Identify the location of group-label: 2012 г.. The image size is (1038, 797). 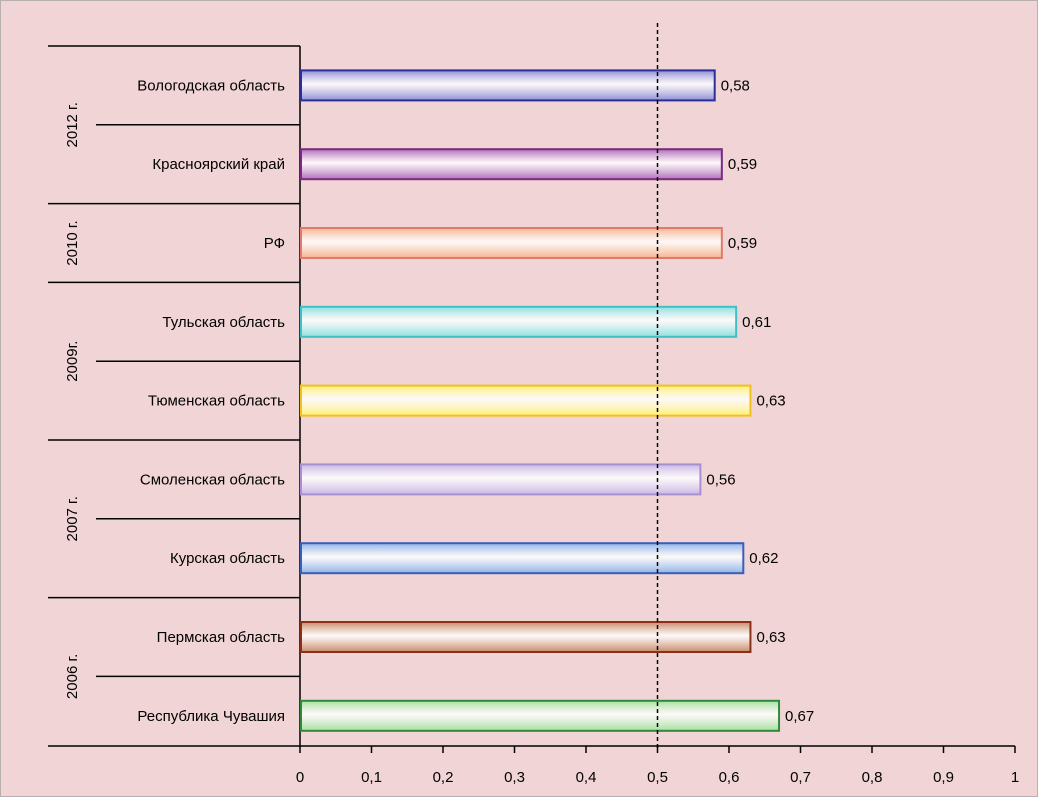
(72, 124).